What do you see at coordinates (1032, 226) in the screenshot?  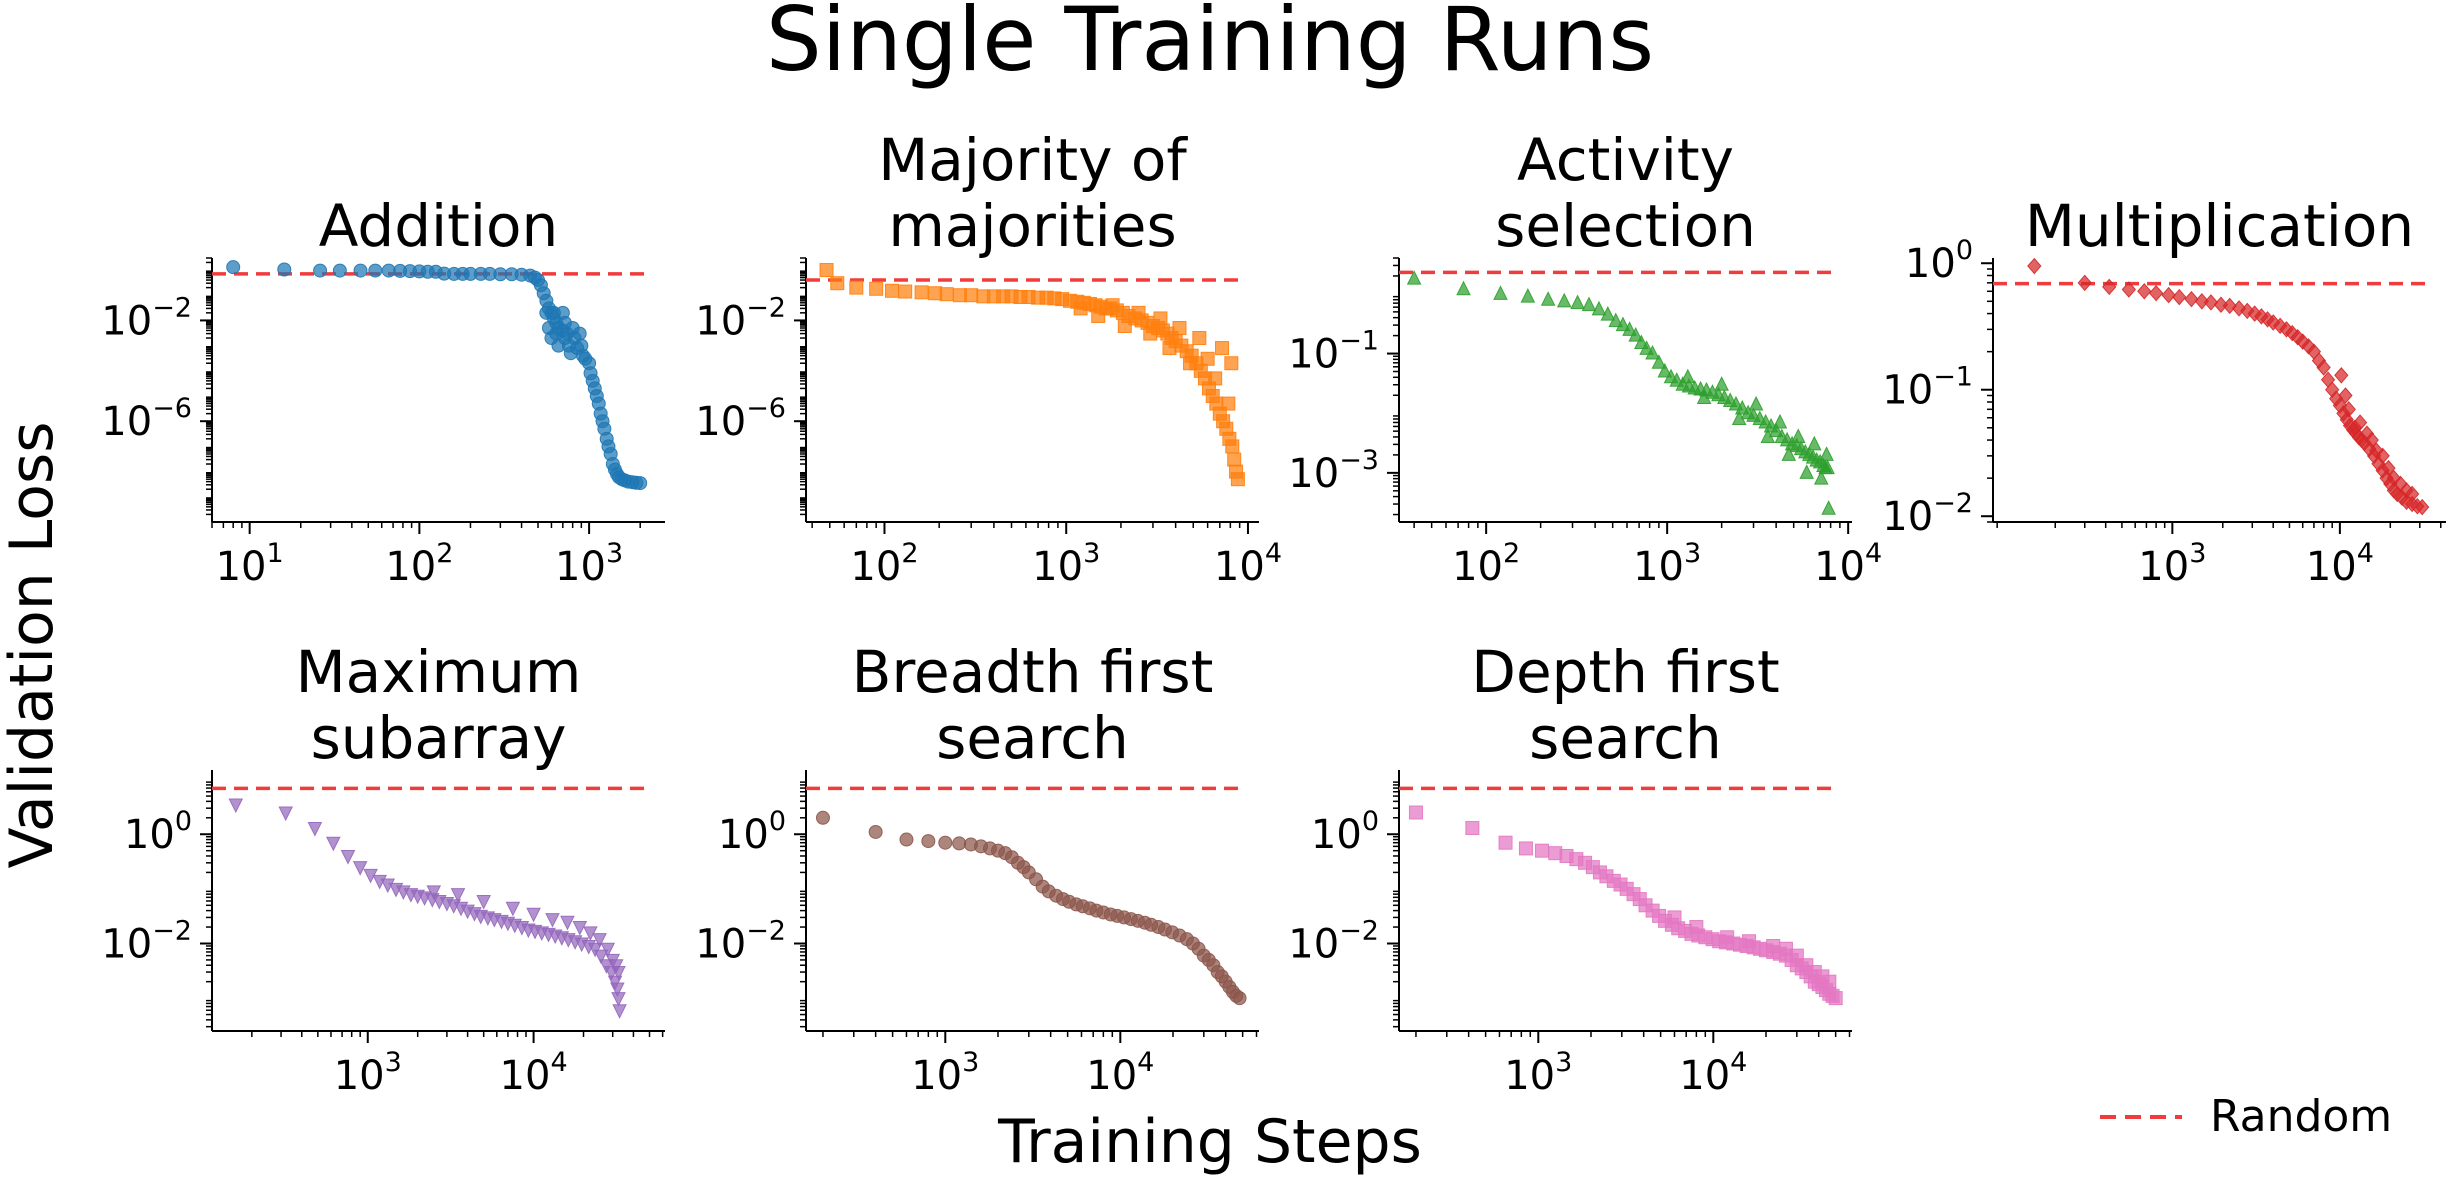 I see `subplot-title: majorities` at bounding box center [1032, 226].